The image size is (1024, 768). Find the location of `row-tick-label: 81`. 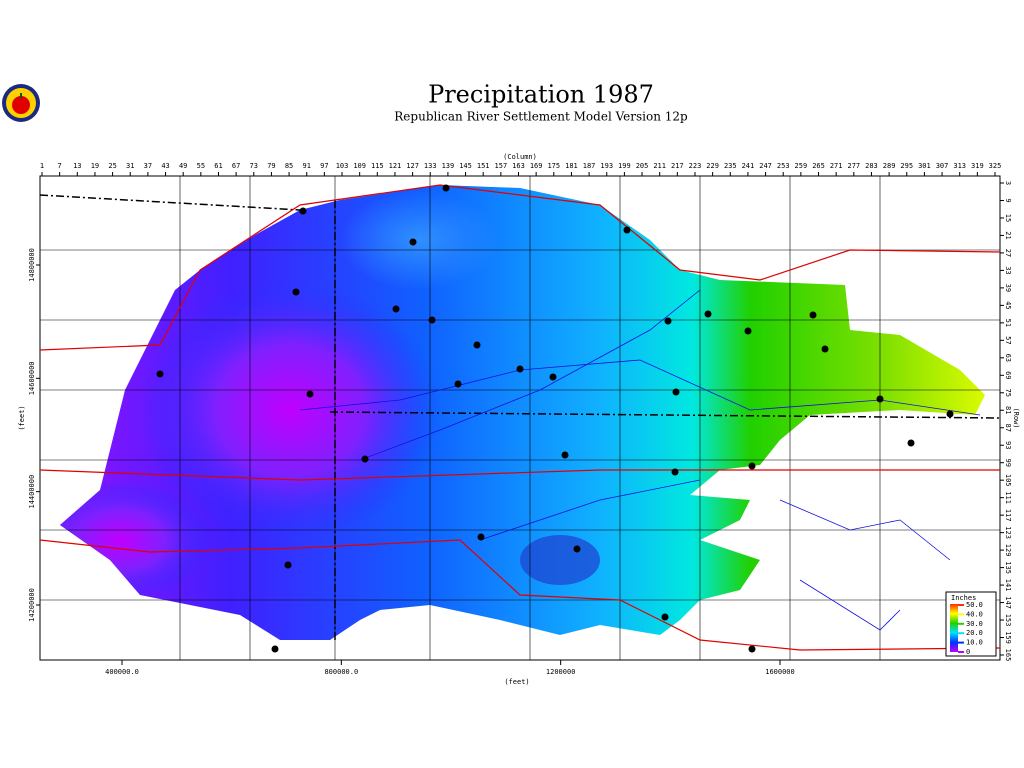

row-tick-label: 81 is located at coordinates (1008, 410).